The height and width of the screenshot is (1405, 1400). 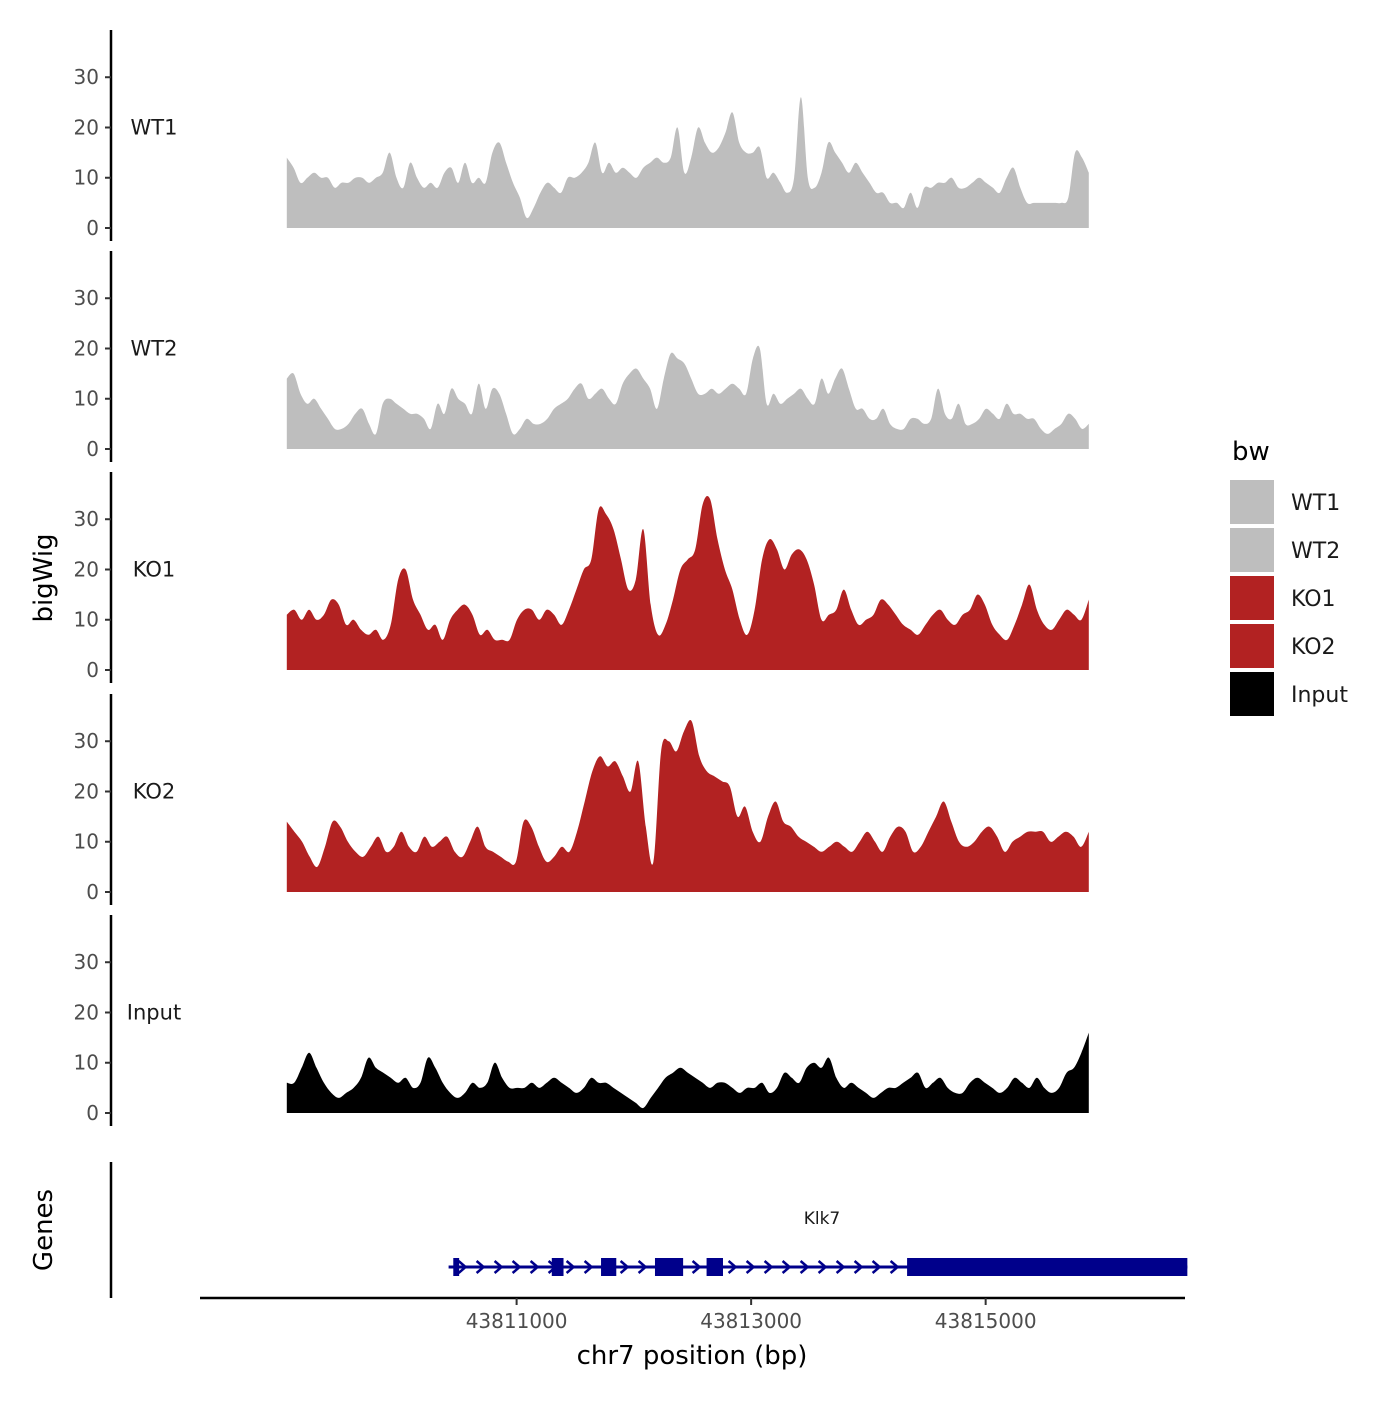 I want to click on y-axis-title: bigWig, so click(x=44, y=577).